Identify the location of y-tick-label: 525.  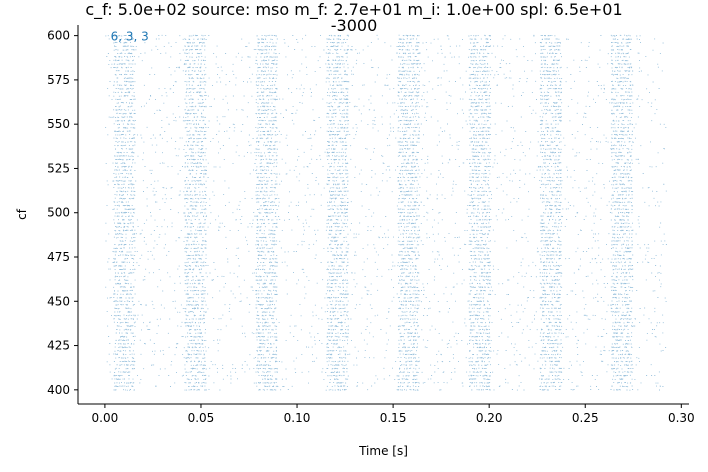
(58, 168).